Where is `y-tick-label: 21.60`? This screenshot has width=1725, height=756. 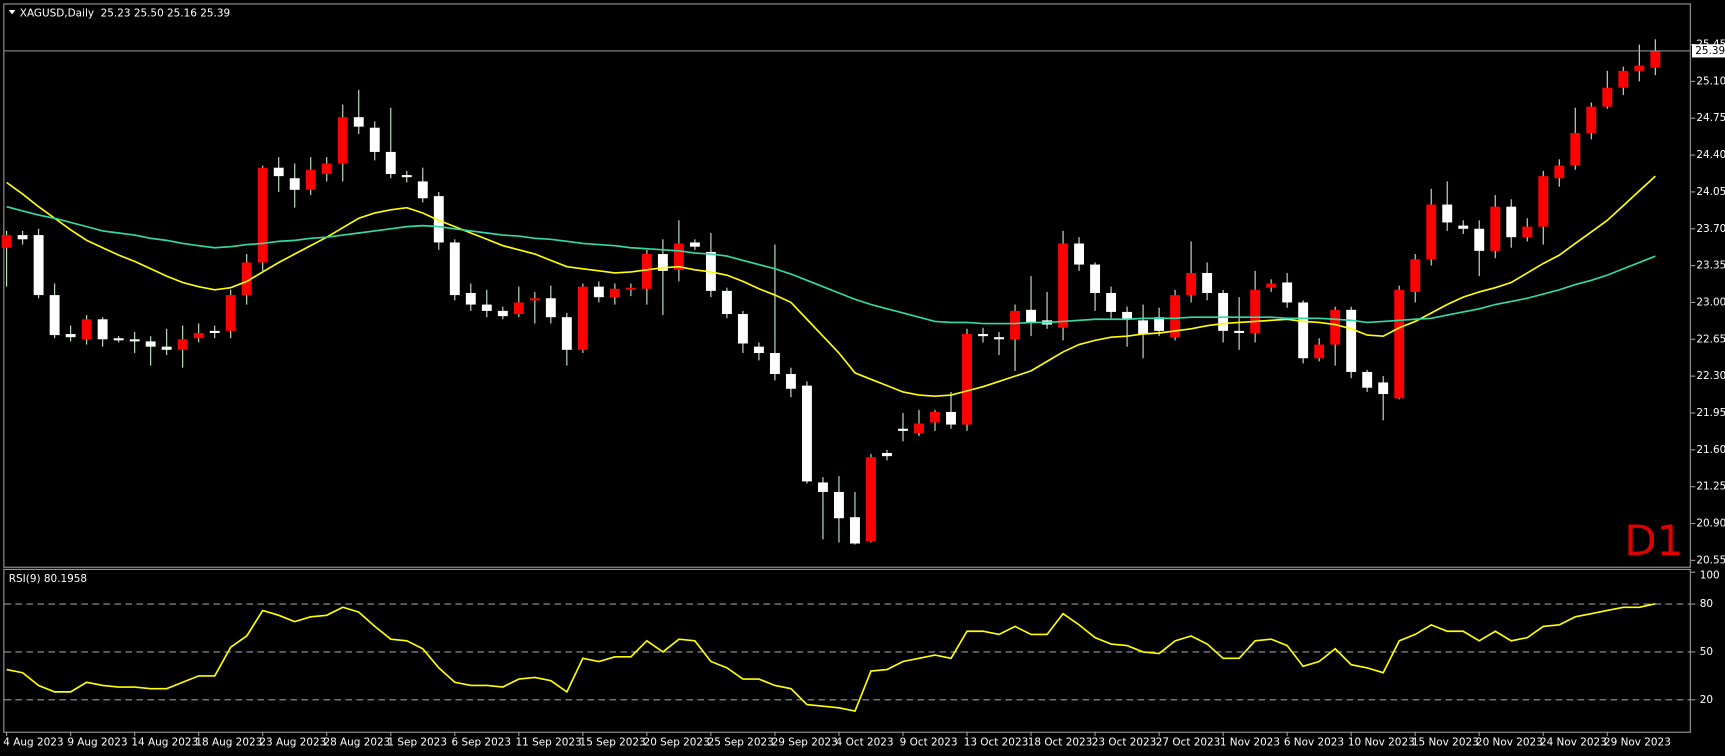
y-tick-label: 21.60 is located at coordinates (1710, 450).